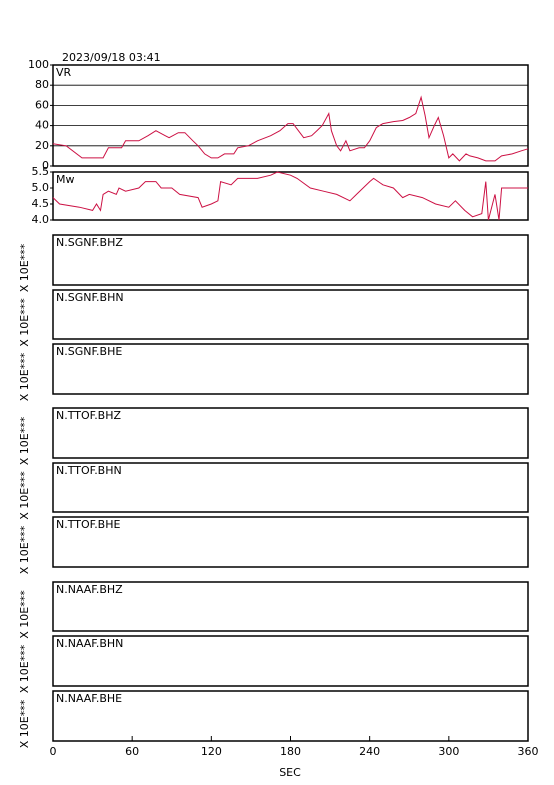  I want to click on y-tick-label: 5.0, so click(41, 187).